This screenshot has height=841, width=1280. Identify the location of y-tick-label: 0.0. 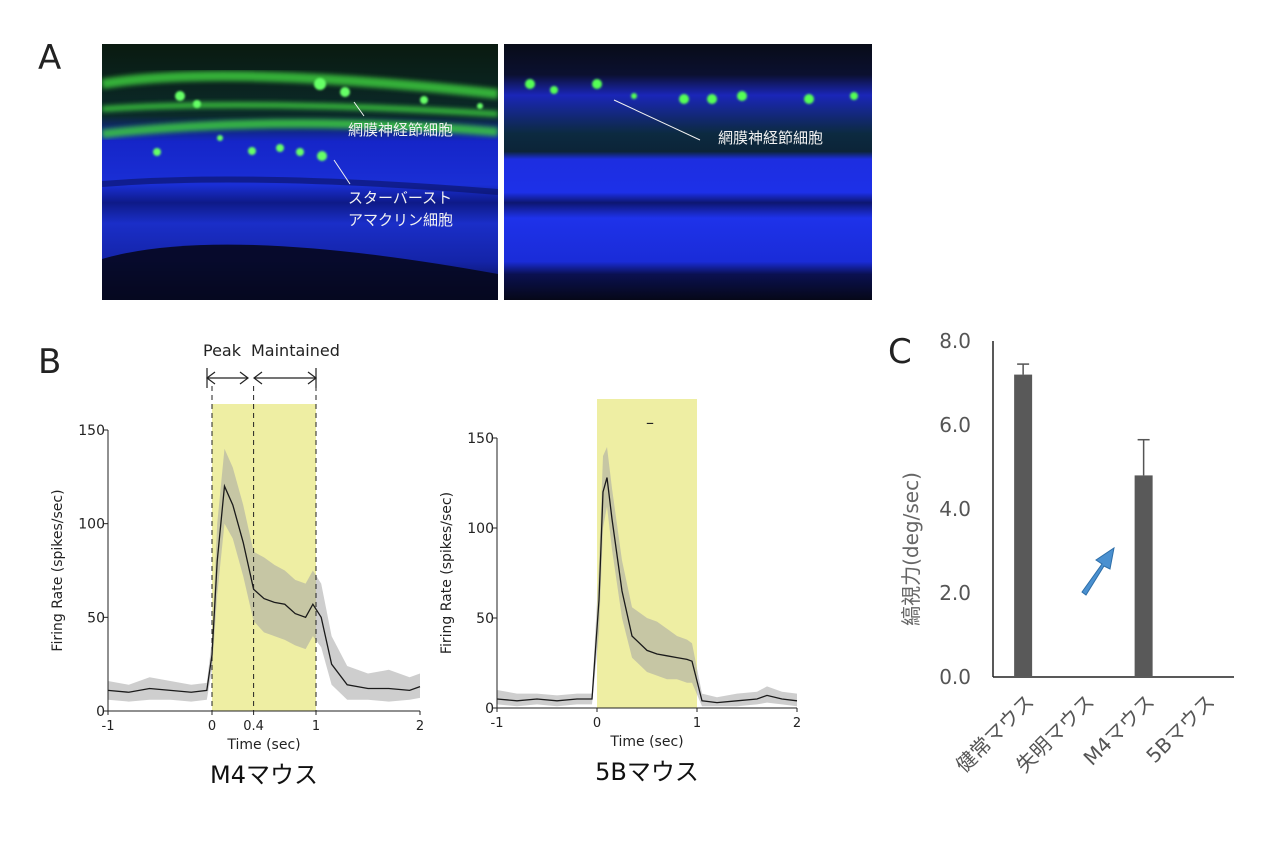
(955, 677).